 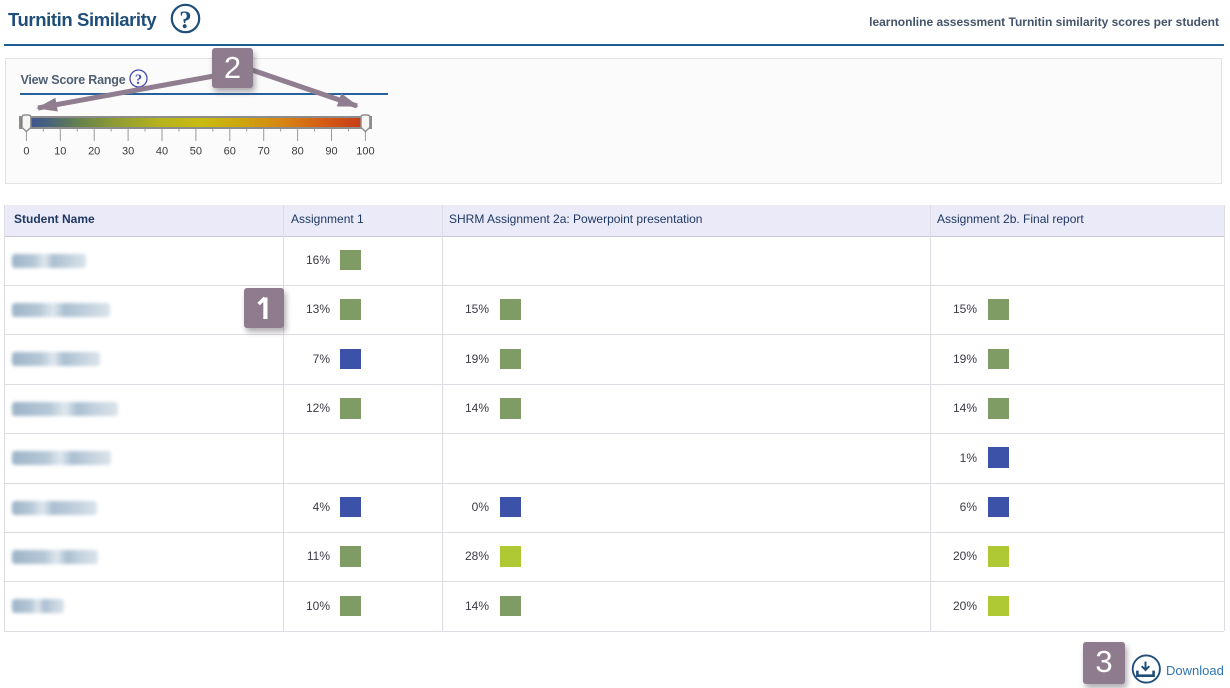 I want to click on svg-text: 10, so click(x=60, y=152).